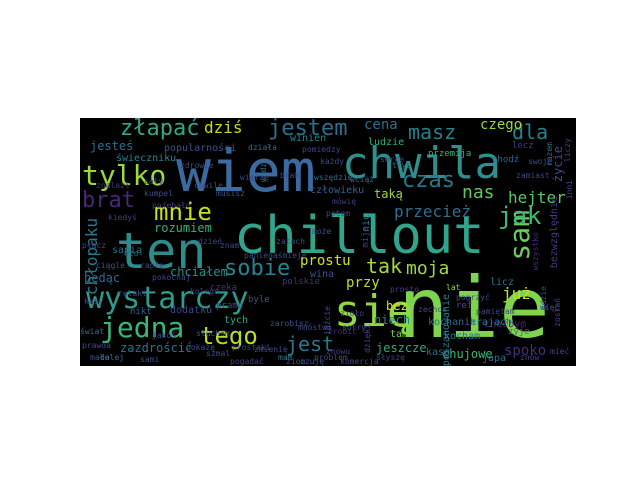 The image size is (640, 480). I want to click on cloud-word: szmal, so click(218, 353).